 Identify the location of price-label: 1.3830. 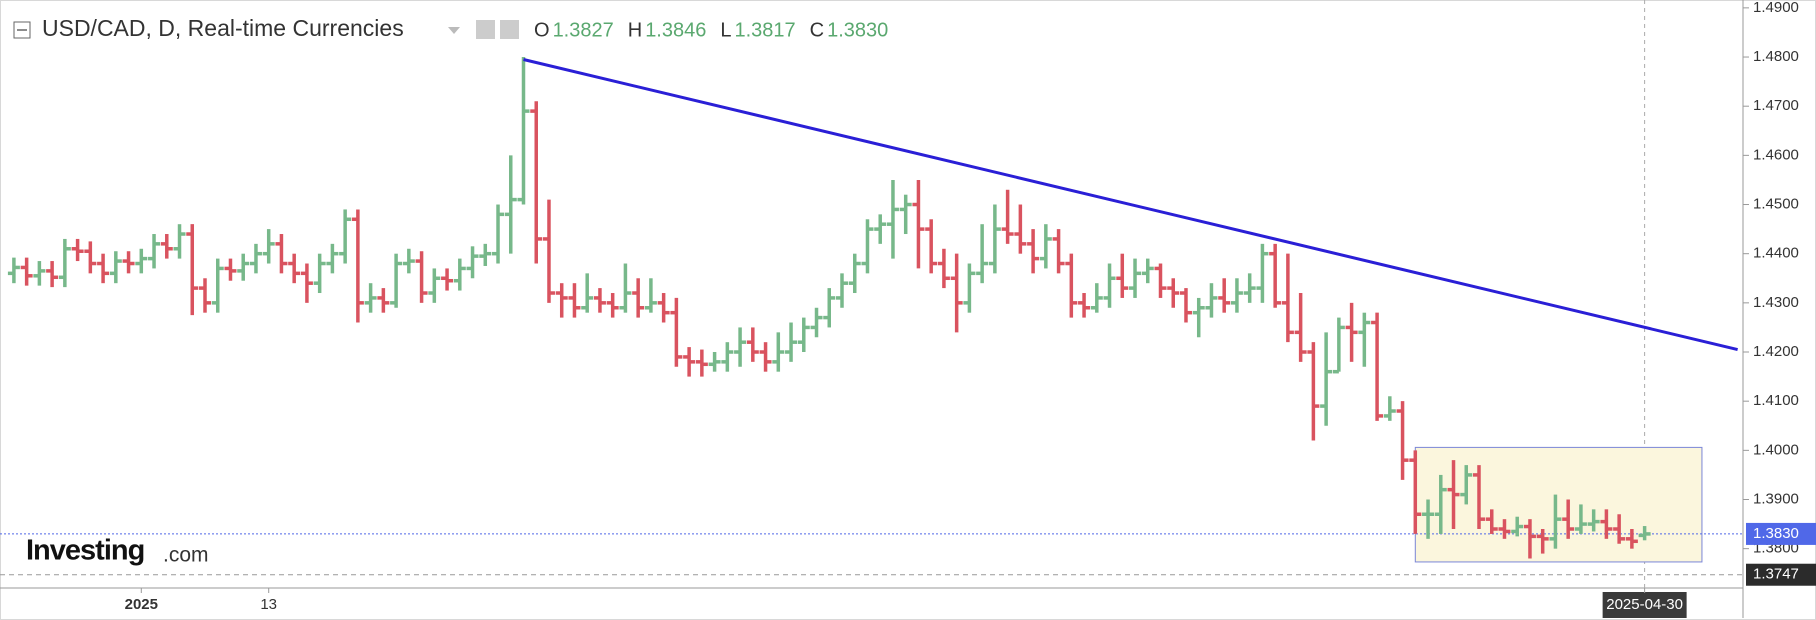
(1776, 533).